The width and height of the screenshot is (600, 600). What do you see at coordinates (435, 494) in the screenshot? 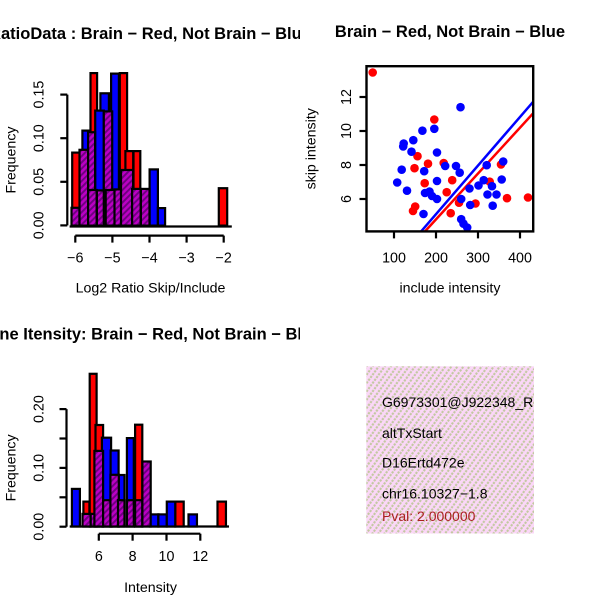
I see `svg-text: chr16.10327−1.8` at bounding box center [435, 494].